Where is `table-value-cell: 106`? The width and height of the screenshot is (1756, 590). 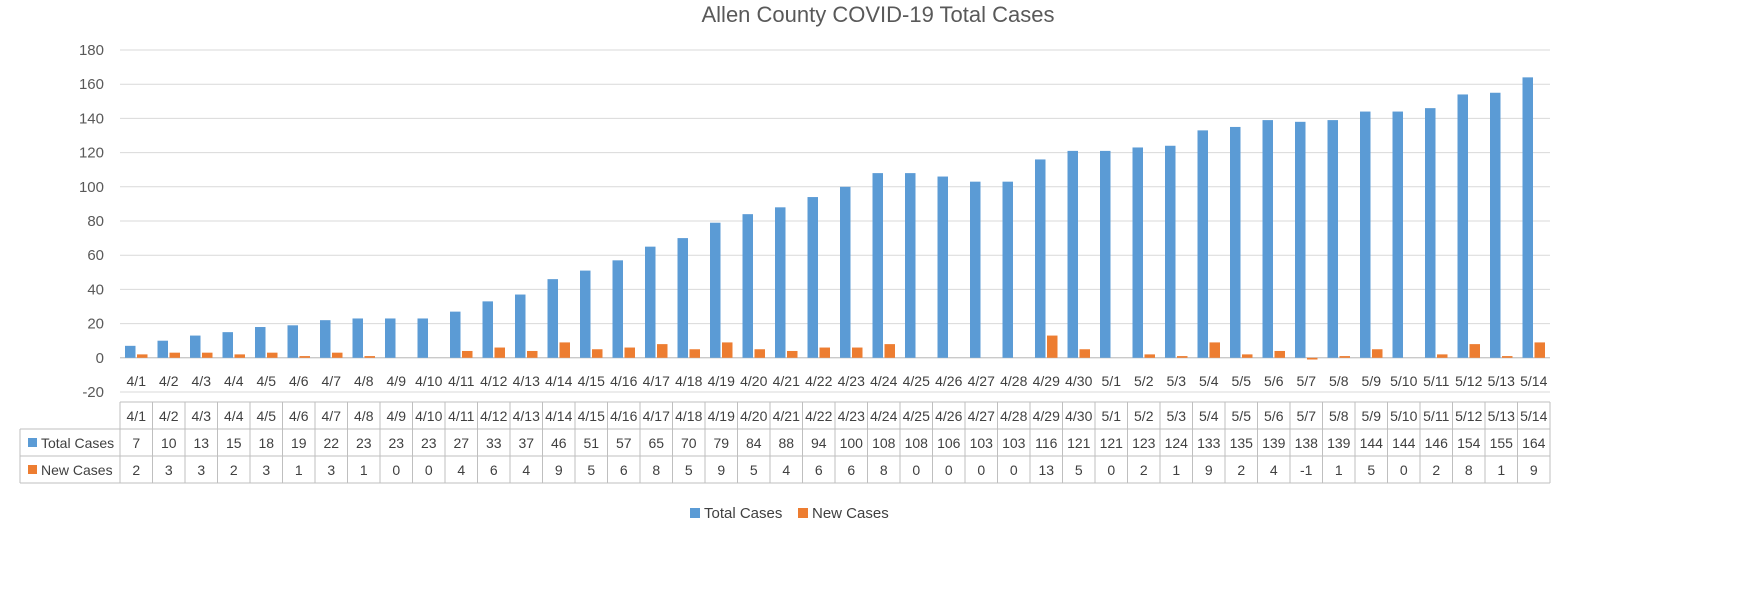 table-value-cell: 106 is located at coordinates (949, 443).